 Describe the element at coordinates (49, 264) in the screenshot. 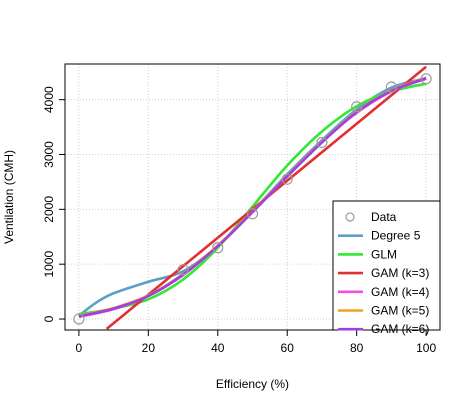

I see `y-tick-label: 1000` at that location.